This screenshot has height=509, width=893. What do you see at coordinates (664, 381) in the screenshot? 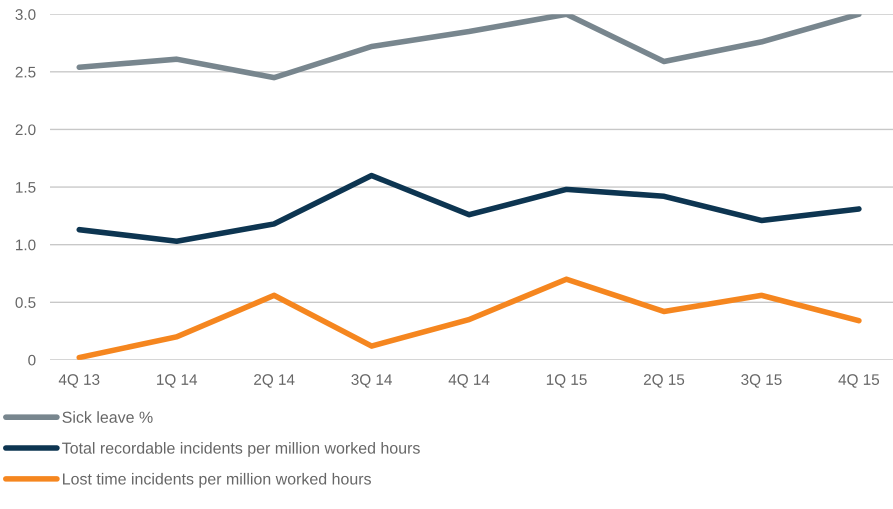
I see `x-tick-label: 2Q 15` at bounding box center [664, 381].